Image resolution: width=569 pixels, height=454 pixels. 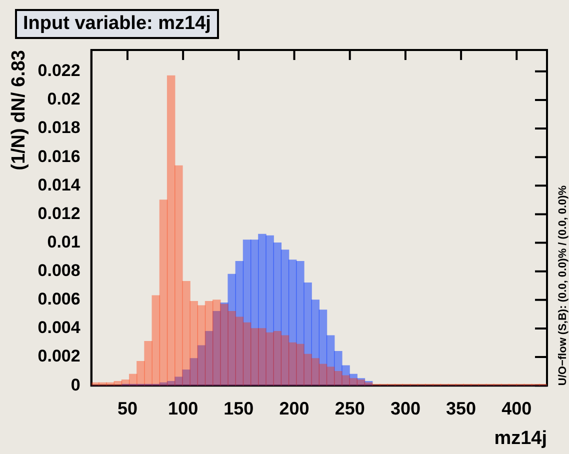 I want to click on y-tick-label: 0.006, so click(x=59, y=299).